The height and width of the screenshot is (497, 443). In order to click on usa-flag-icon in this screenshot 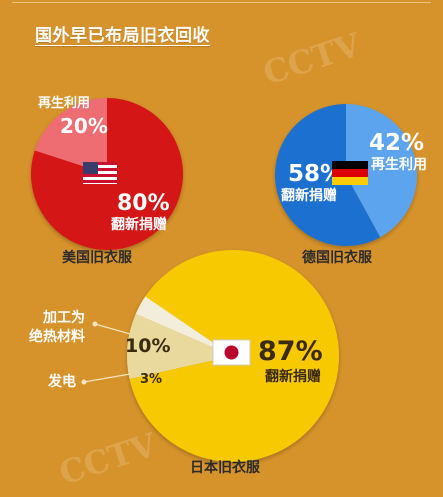, I will do `click(100, 173)`.